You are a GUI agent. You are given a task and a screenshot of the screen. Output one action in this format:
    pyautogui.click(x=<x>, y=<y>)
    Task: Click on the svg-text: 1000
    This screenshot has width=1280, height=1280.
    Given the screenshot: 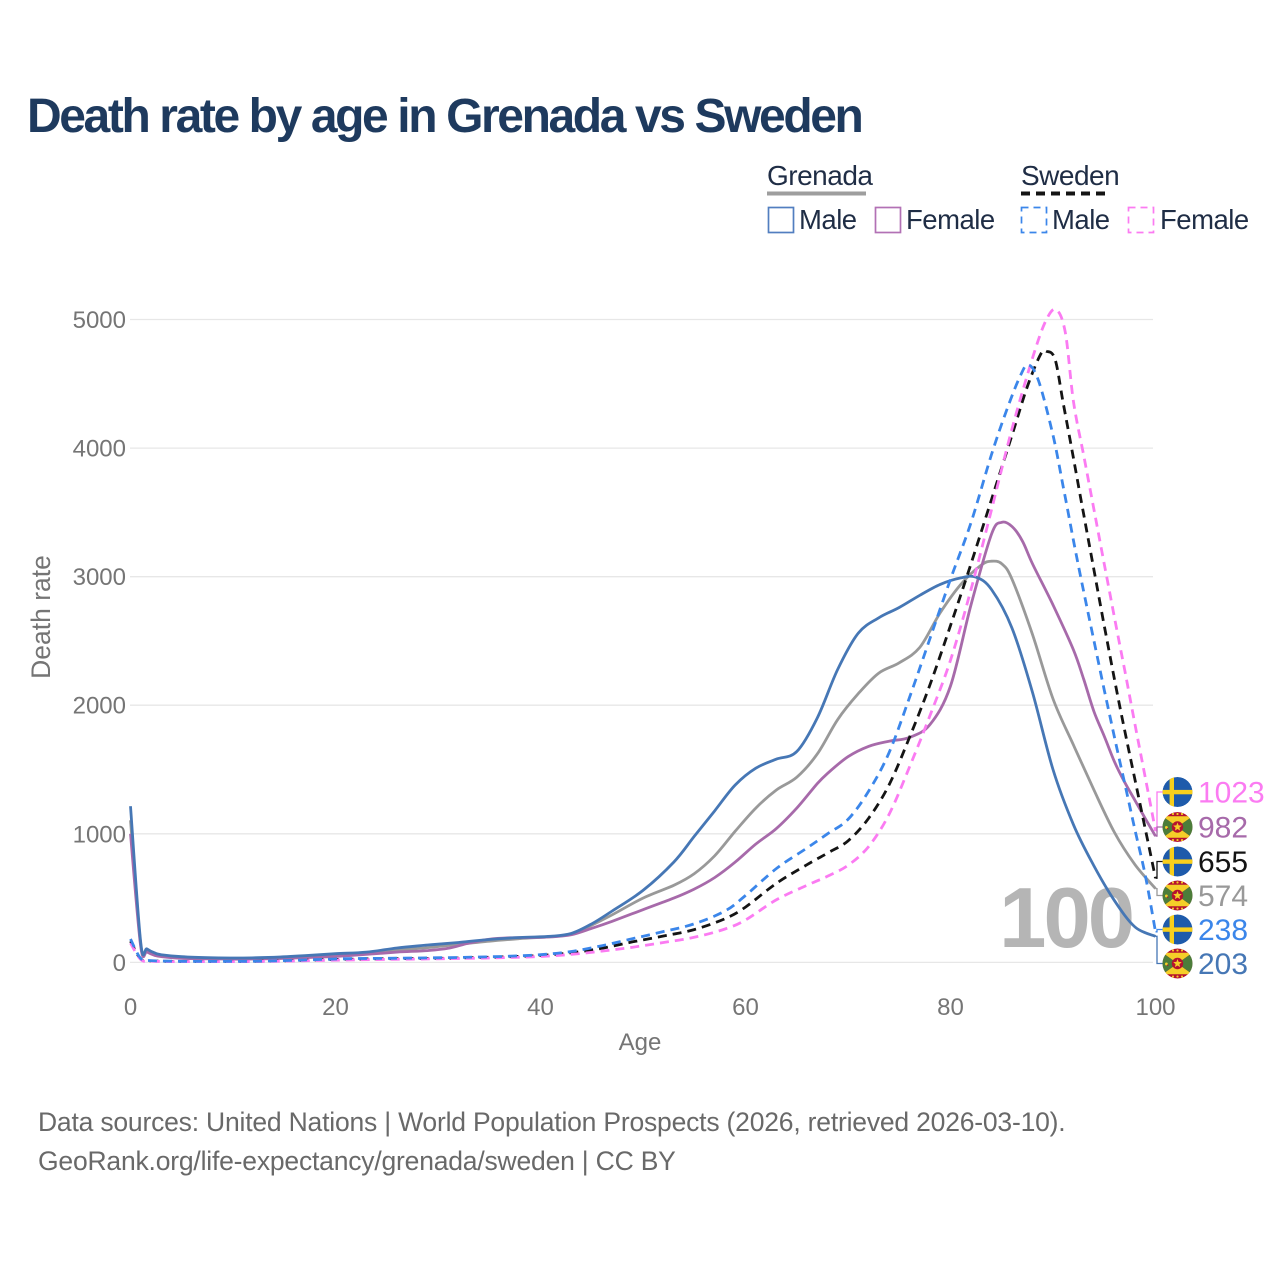 What is the action you would take?
    pyautogui.click(x=99, y=834)
    